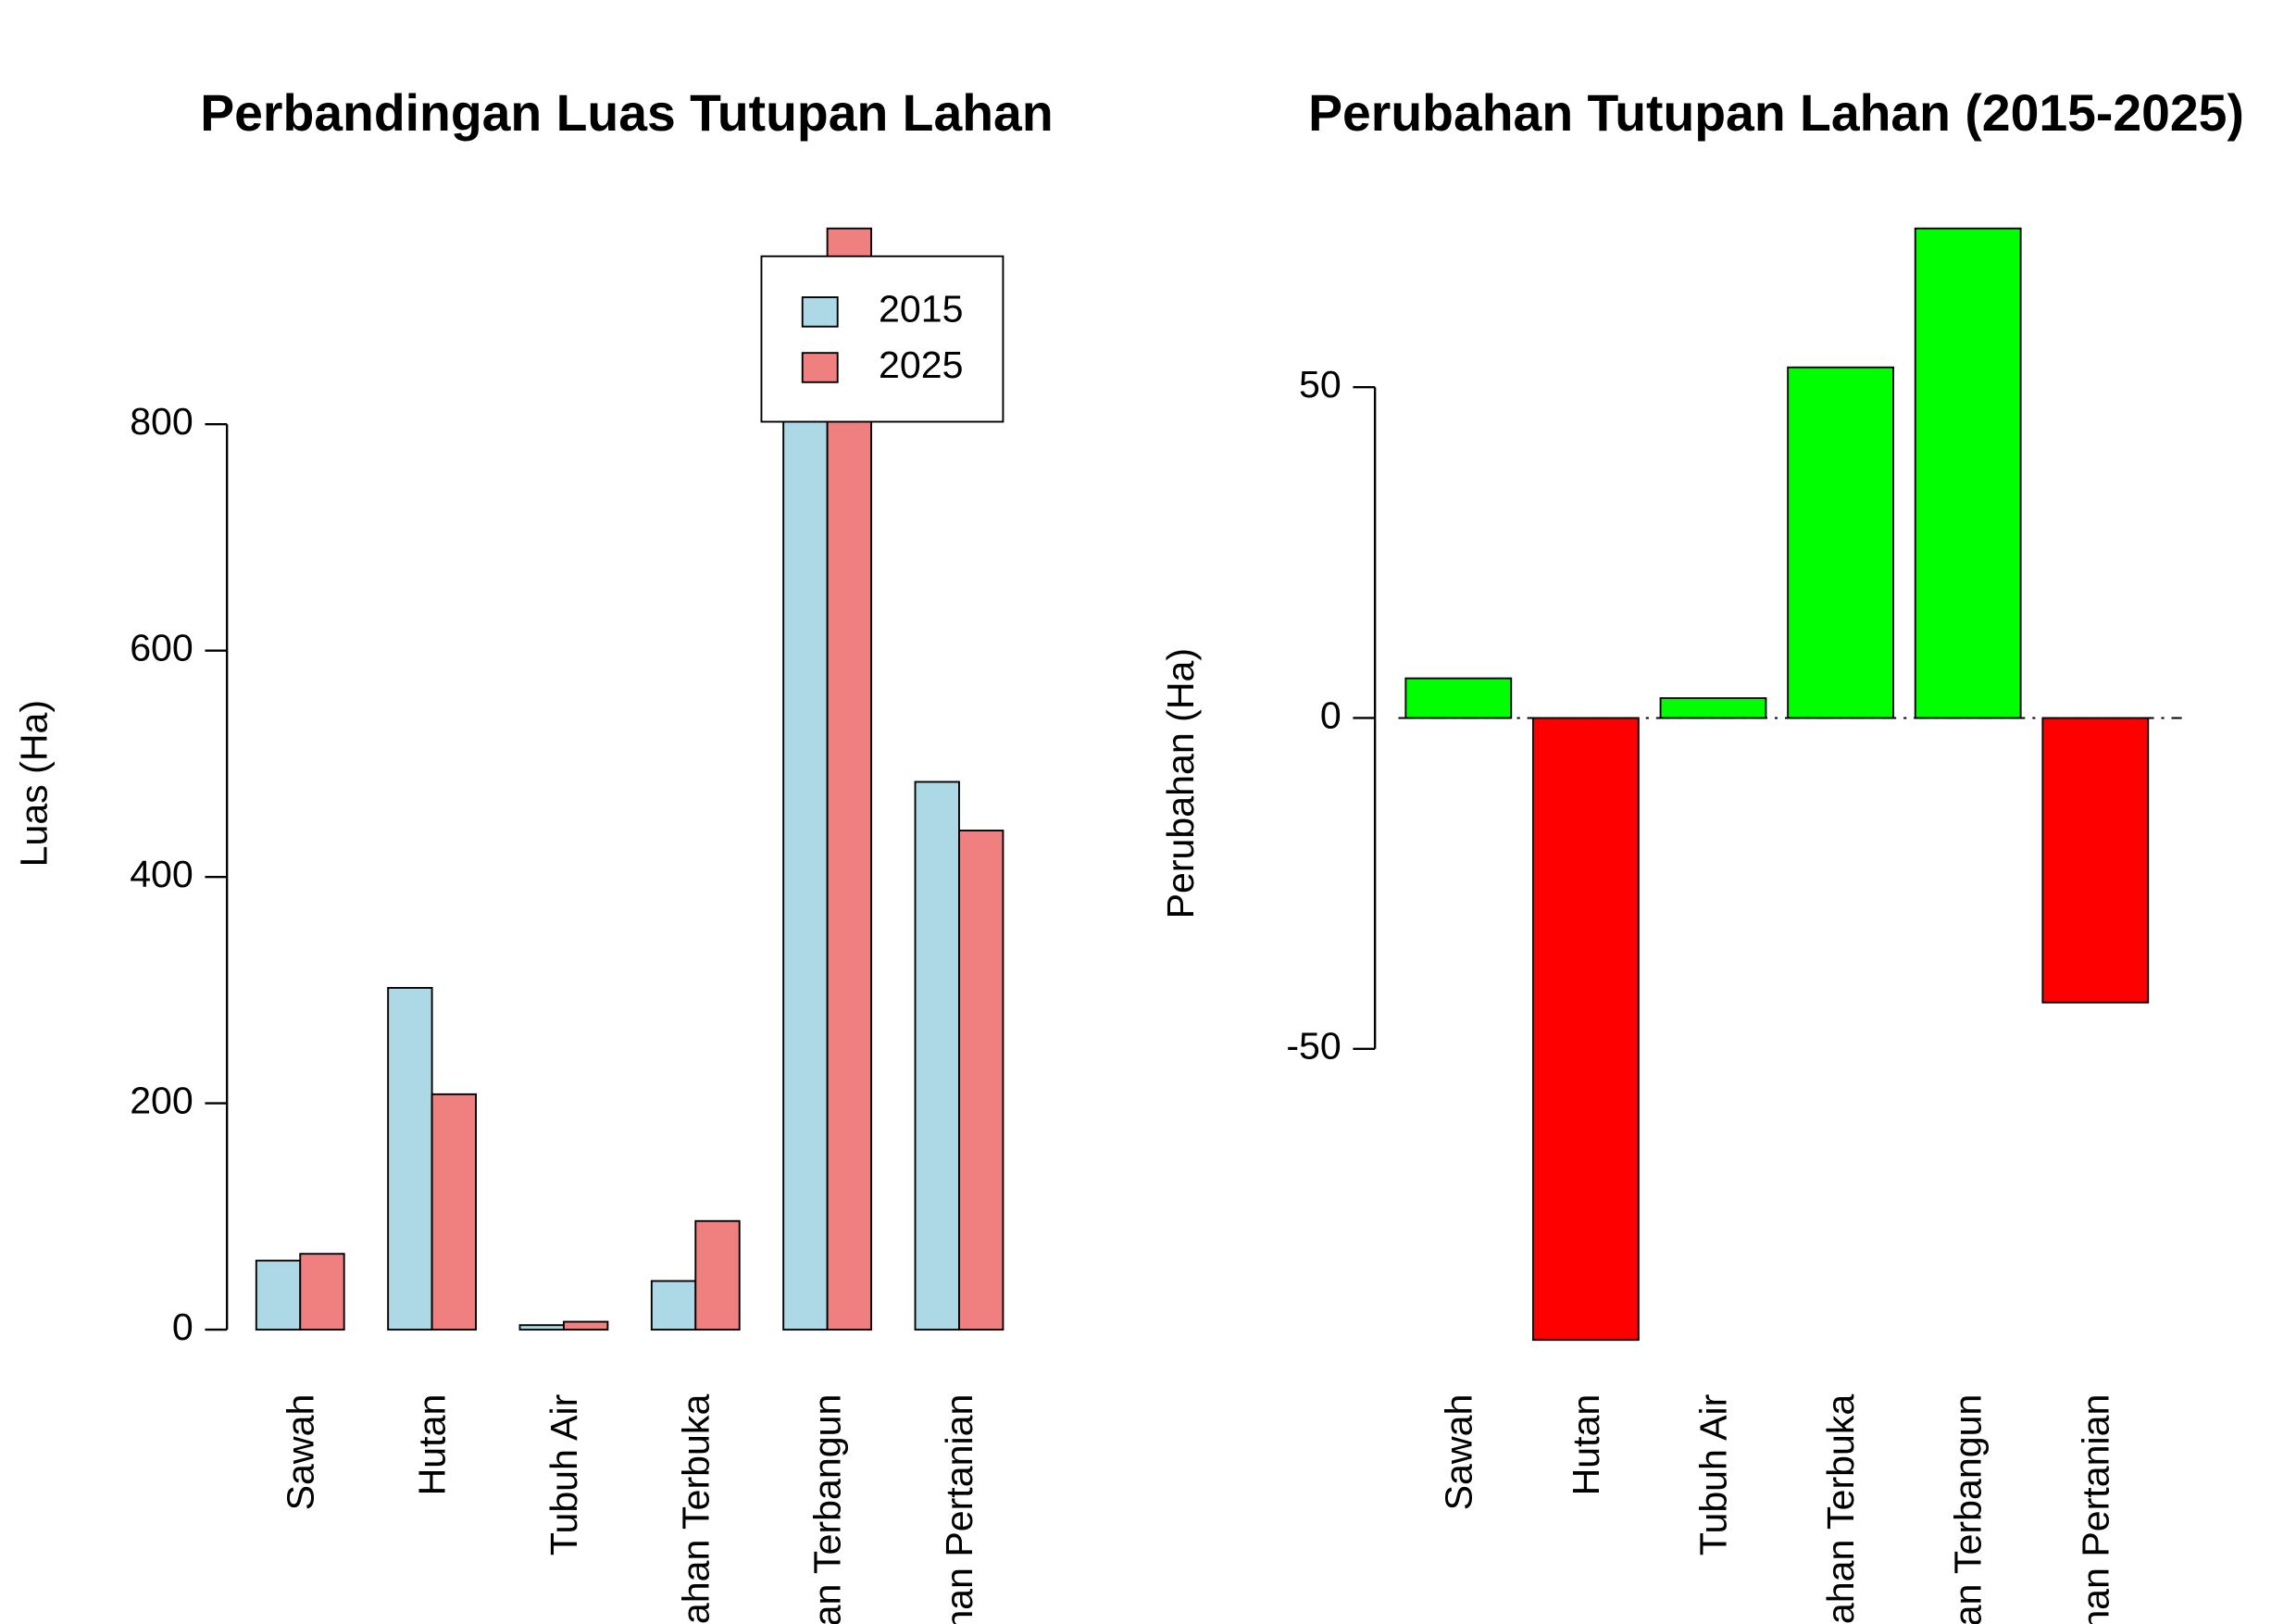 This screenshot has height=1624, width=2296. What do you see at coordinates (1313, 1046) in the screenshot?
I see `y-tick-label: -50` at bounding box center [1313, 1046].